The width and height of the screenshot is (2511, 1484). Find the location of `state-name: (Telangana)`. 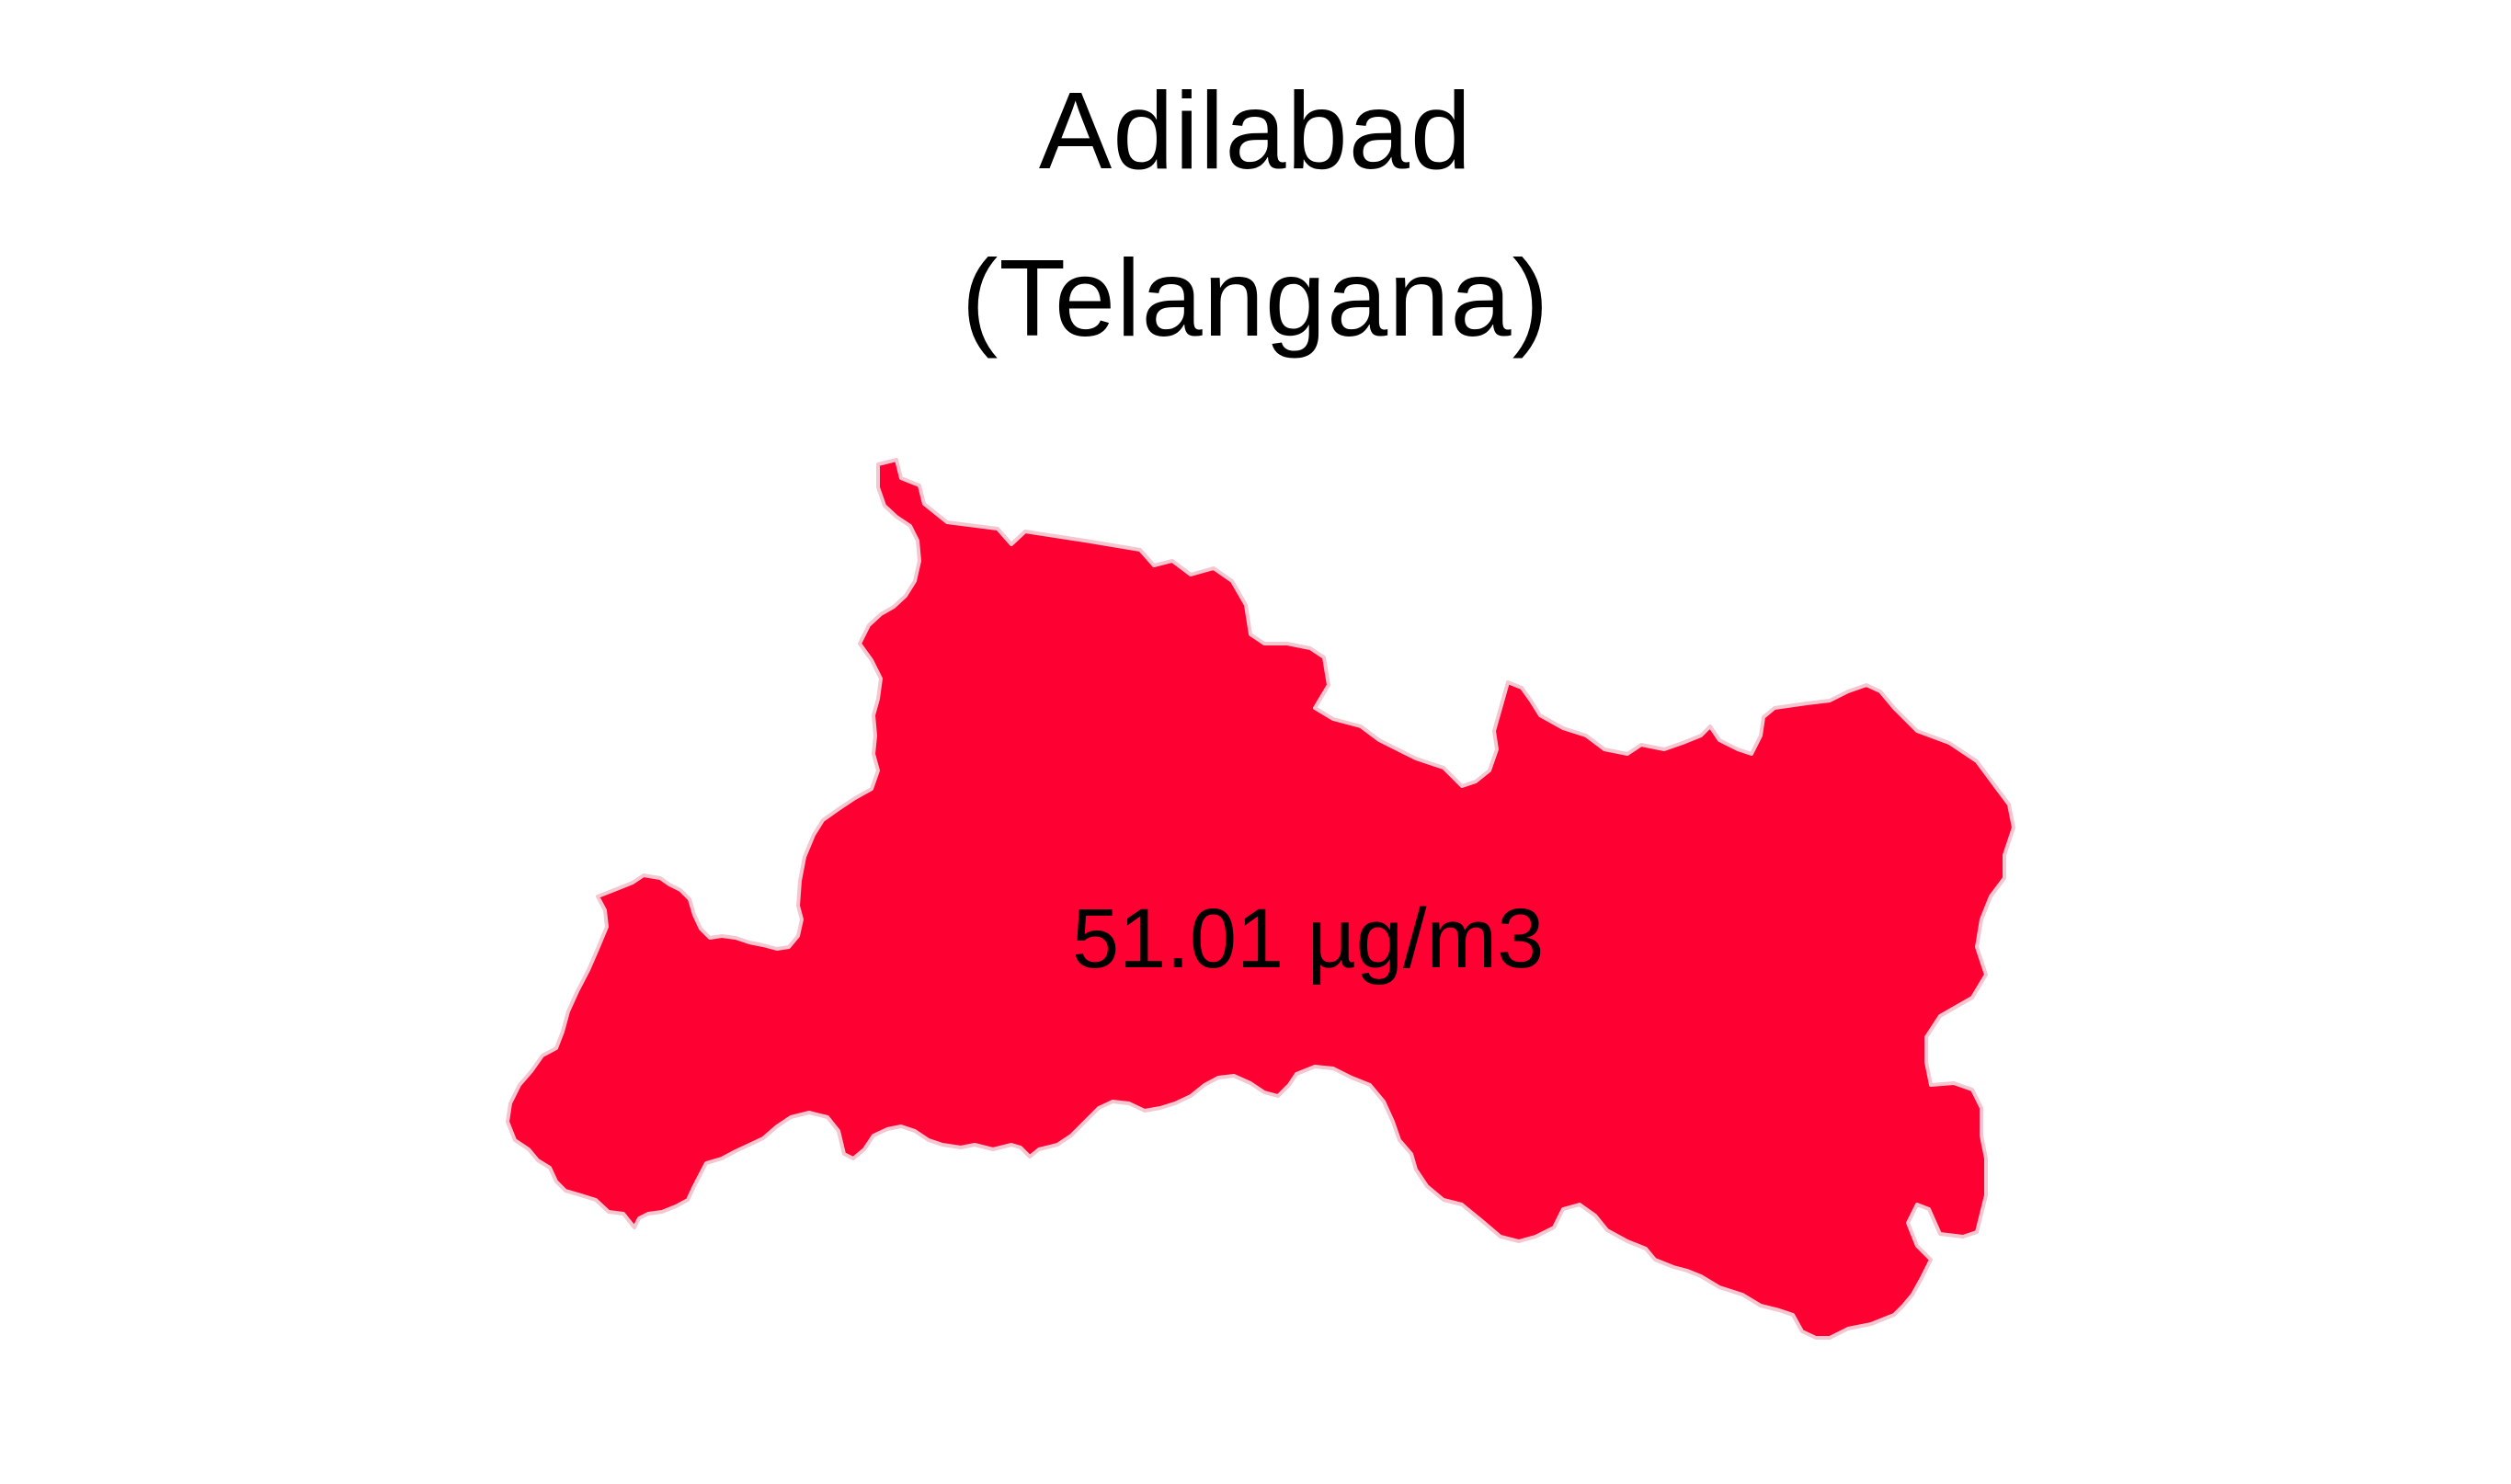

state-name: (Telangana) is located at coordinates (1255, 298).